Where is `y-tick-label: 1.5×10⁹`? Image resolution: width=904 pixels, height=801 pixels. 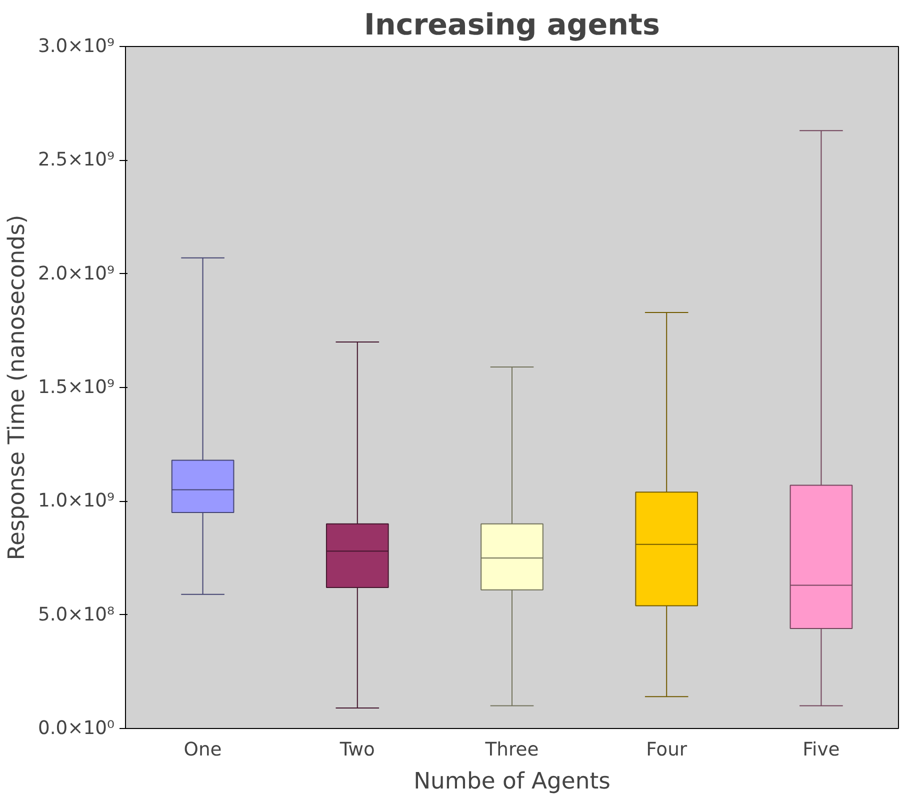 y-tick-label: 1.5×10⁹ is located at coordinates (76, 387).